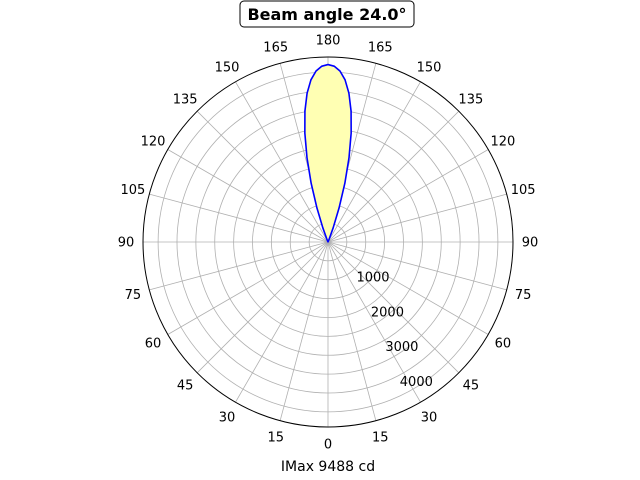 Image resolution: width=640 pixels, height=480 pixels. I want to click on radial-tick-label: 1000, so click(372, 277).